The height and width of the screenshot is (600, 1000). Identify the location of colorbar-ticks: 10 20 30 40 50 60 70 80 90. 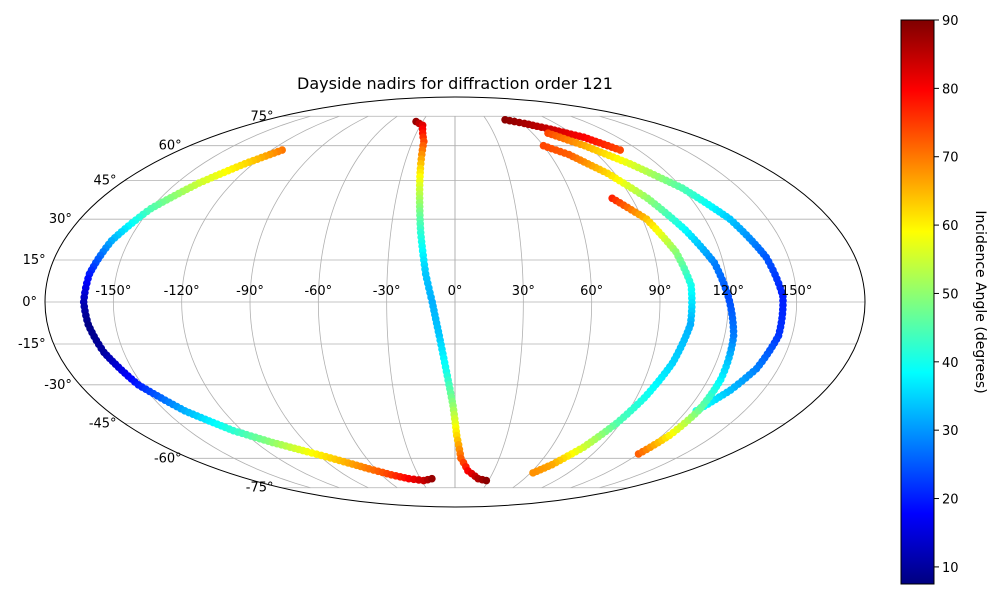
(946, 295).